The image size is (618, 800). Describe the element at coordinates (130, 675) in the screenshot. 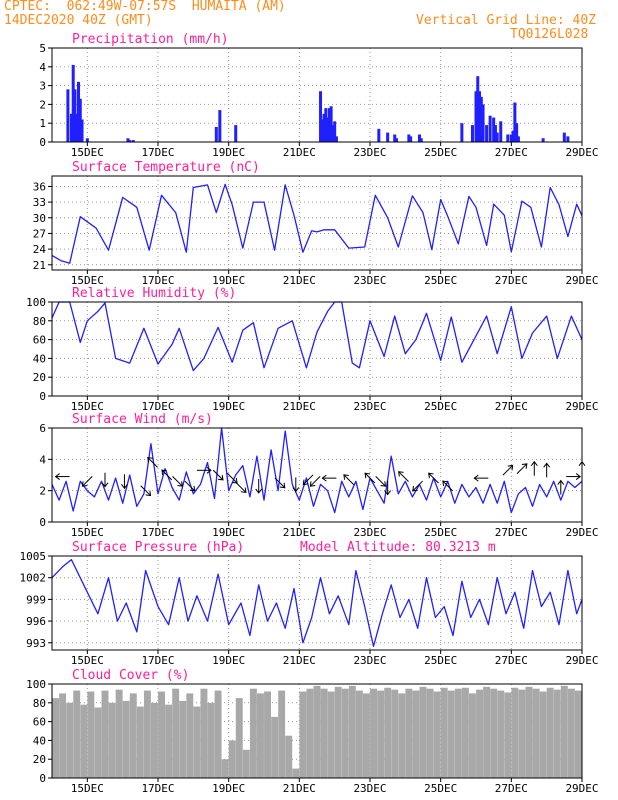

I see `panel-title: Cloud Cover (%)` at that location.